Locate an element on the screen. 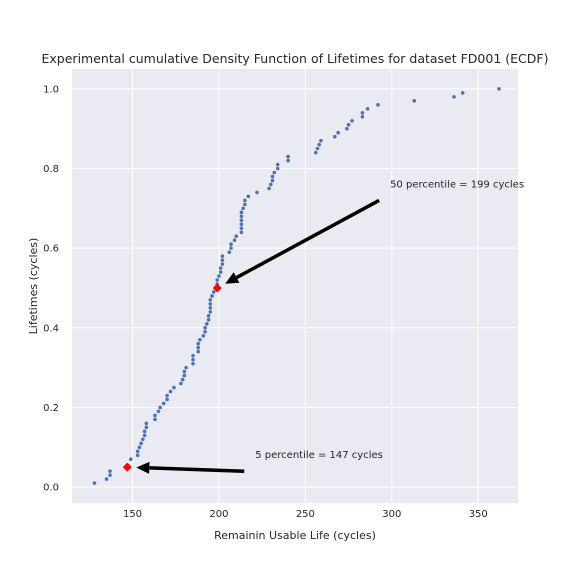  x-tick-label: 200 is located at coordinates (218, 514).